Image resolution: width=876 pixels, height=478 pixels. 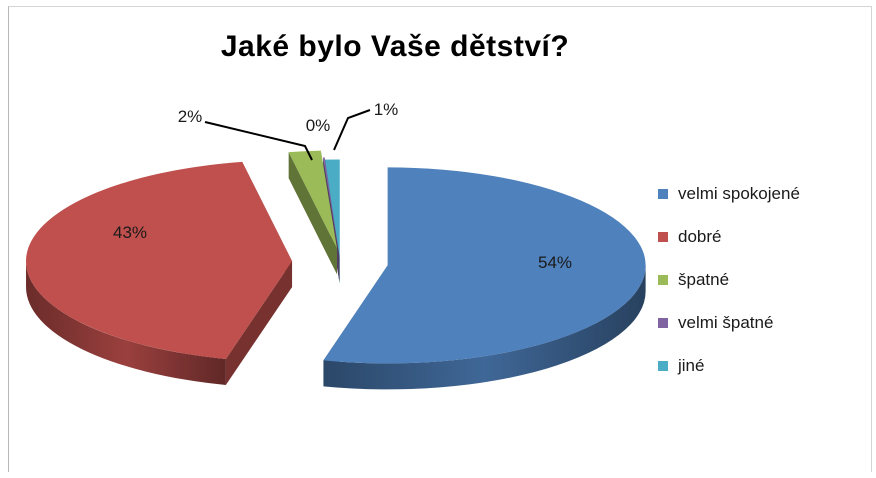 I want to click on leader-line-spatne, so click(x=258, y=141).